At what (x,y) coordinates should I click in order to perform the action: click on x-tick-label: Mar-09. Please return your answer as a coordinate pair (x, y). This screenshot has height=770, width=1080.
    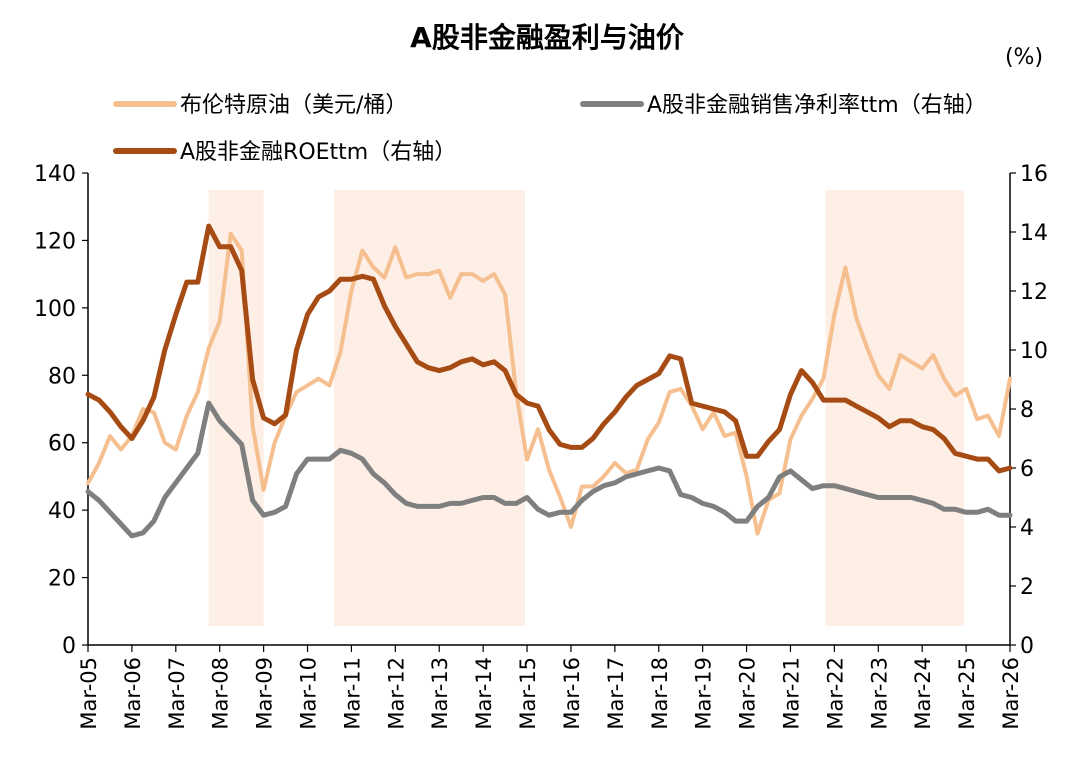
    Looking at the image, I should click on (265, 693).